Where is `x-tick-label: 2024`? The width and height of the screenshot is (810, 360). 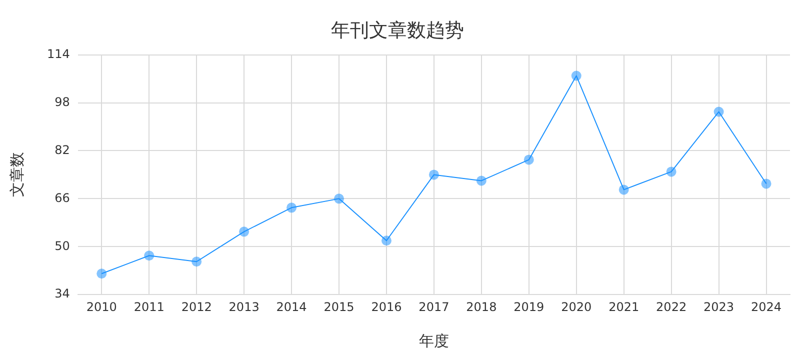
x-tick-label: 2024 is located at coordinates (766, 307).